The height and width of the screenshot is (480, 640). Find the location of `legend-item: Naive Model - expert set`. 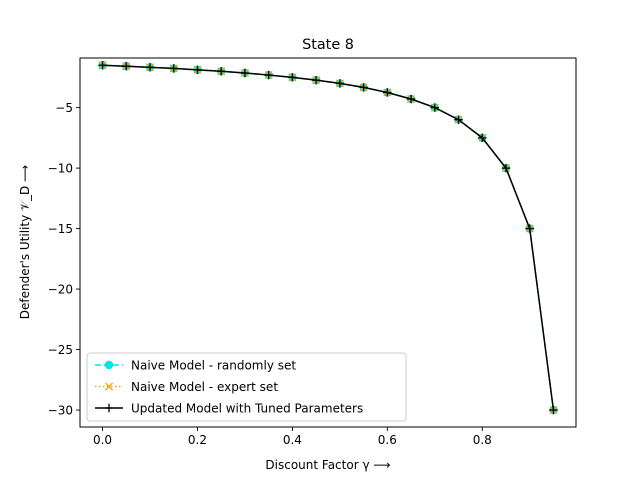

legend-item: Naive Model - expert set is located at coordinates (186, 387).